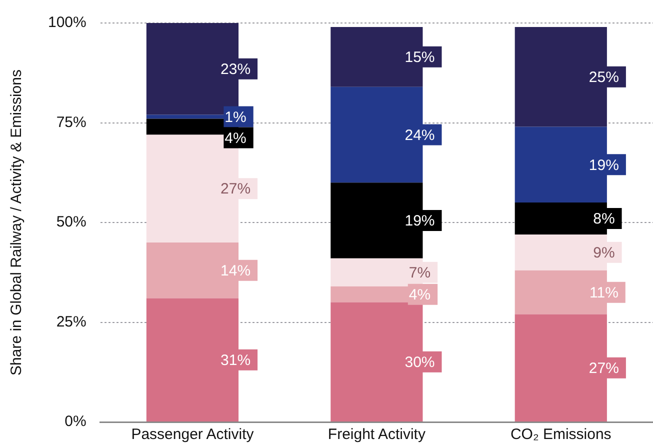  What do you see at coordinates (419, 363) in the screenshot?
I see `data-label: 30%` at bounding box center [419, 363].